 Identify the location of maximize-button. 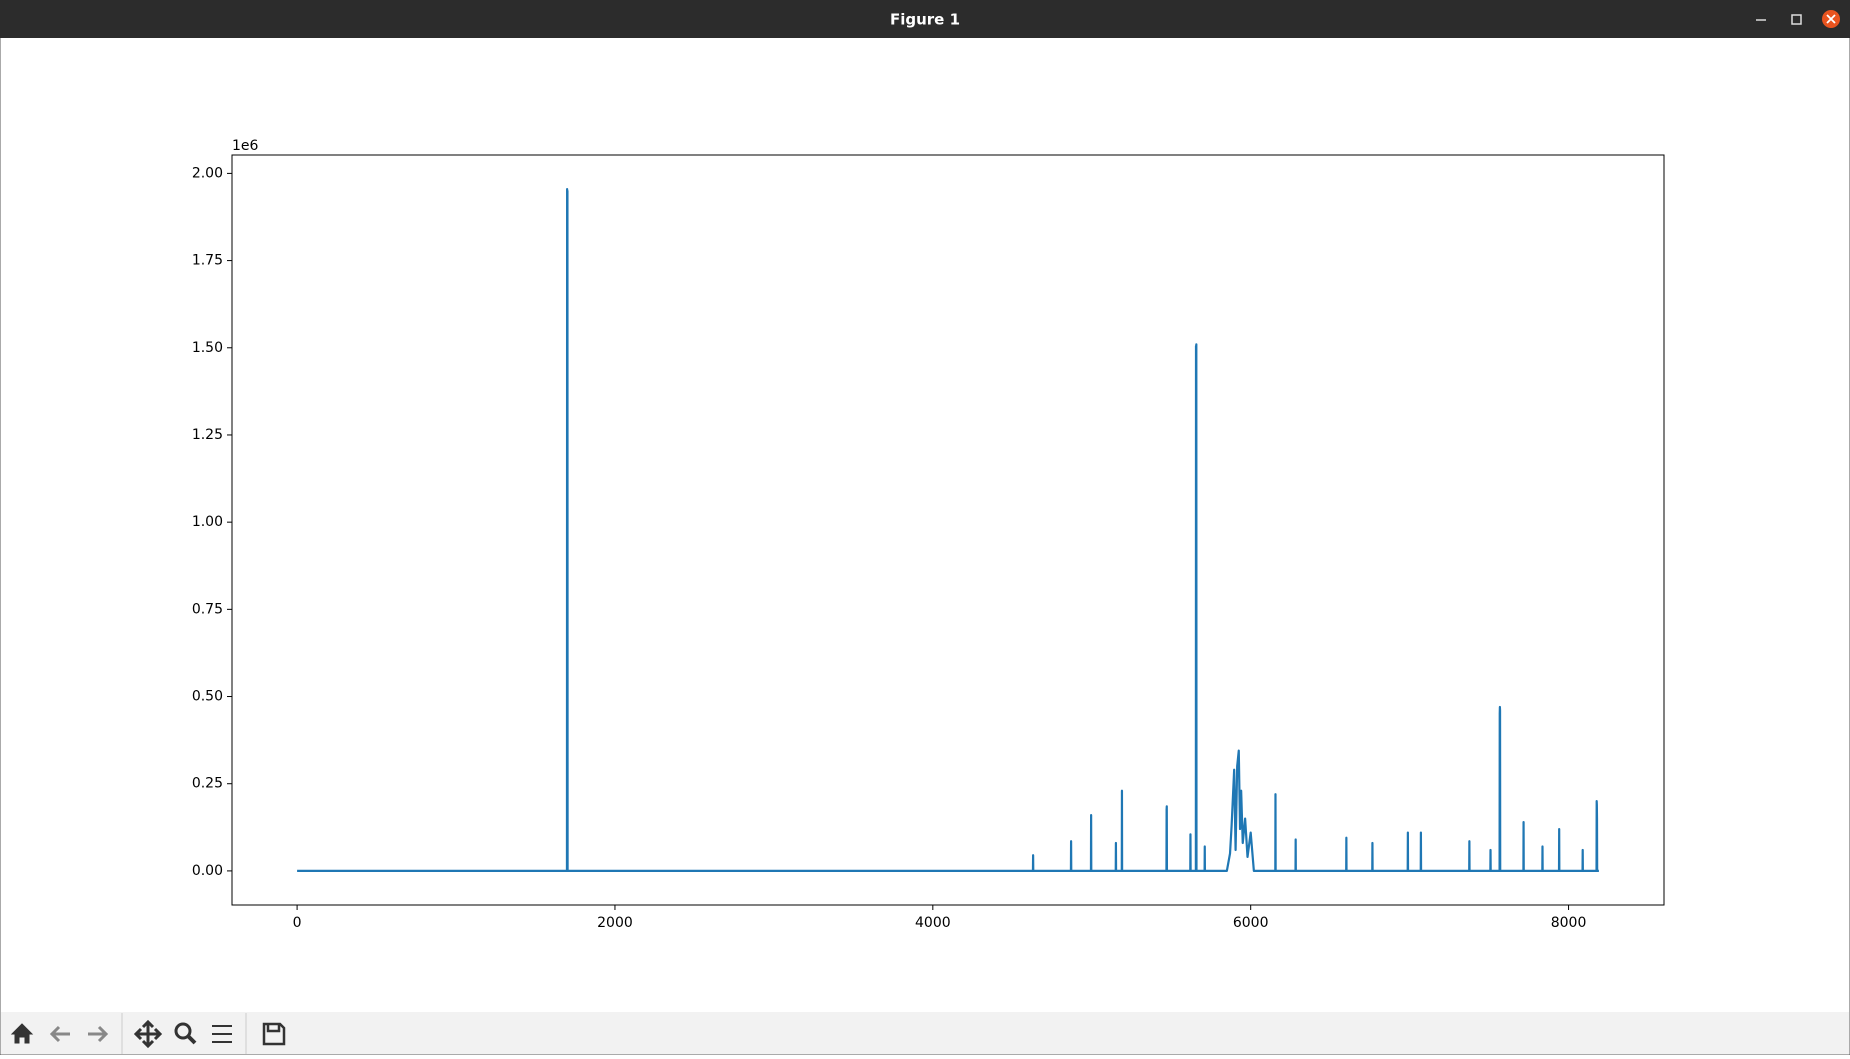
(1796, 19).